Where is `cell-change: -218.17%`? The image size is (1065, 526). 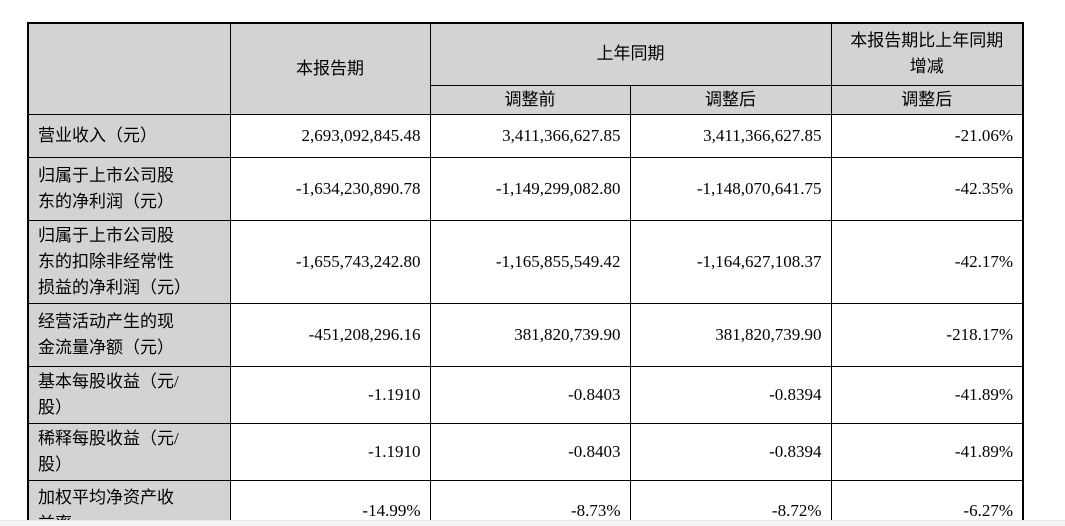 cell-change: -218.17% is located at coordinates (927, 334).